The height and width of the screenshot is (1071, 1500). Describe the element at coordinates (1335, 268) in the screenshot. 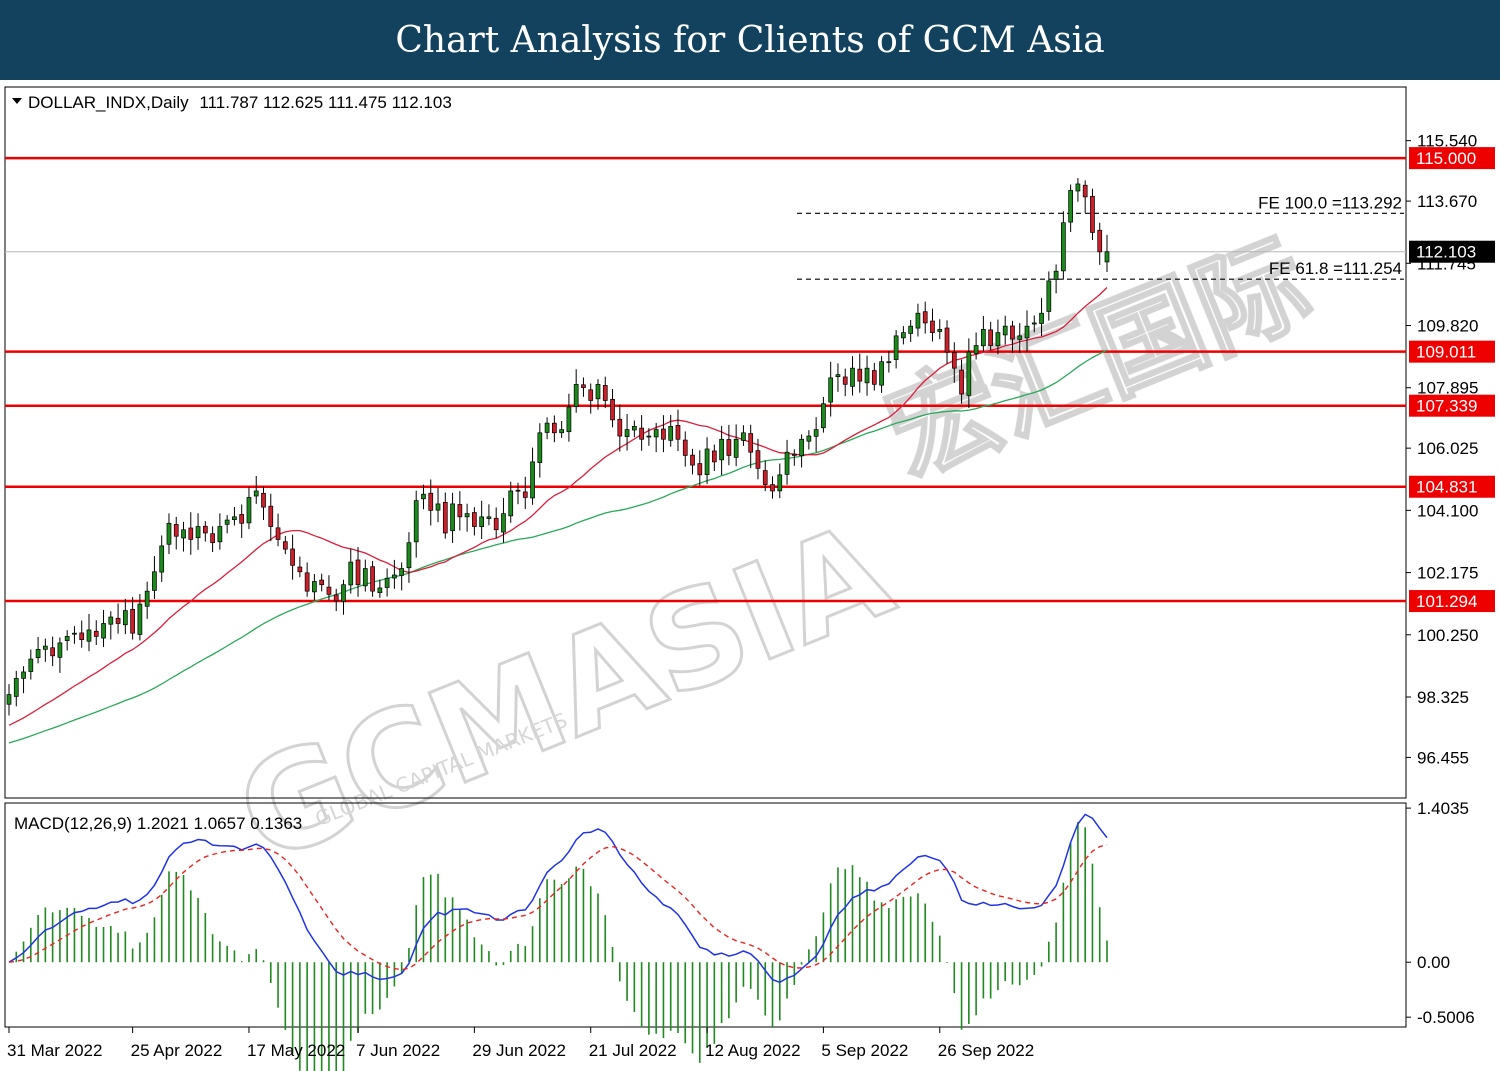

I see `fib-label: FE 61.8 =111.254` at that location.